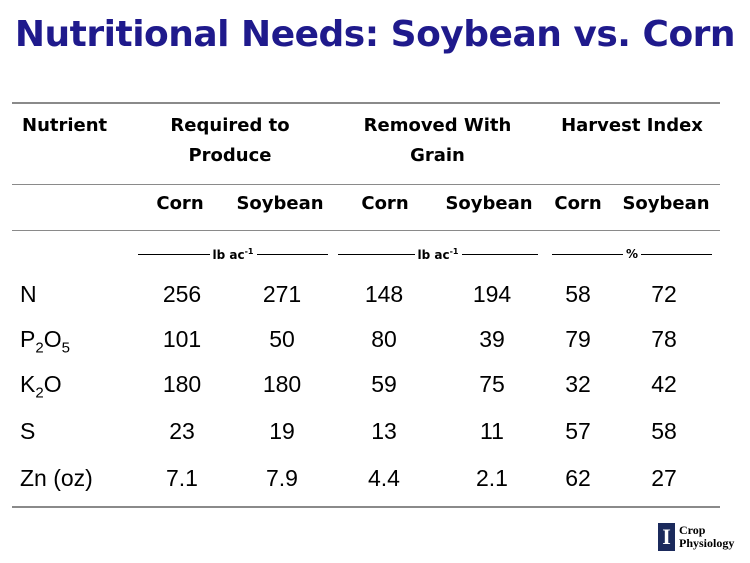 Image resolution: width=750 pixels, height=563 pixels. What do you see at coordinates (578, 431) in the screenshot?
I see `table-cell: 57` at bounding box center [578, 431].